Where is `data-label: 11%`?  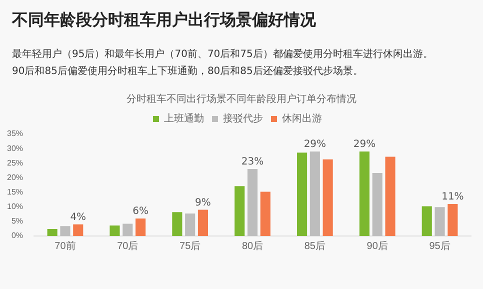 data-label: 11% is located at coordinates (453, 197).